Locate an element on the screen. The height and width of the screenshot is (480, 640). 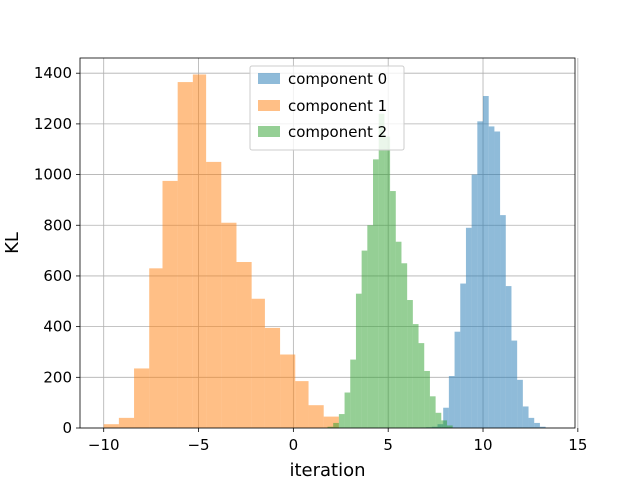
legend: component 0 component 1 component 2 is located at coordinates (327, 108).